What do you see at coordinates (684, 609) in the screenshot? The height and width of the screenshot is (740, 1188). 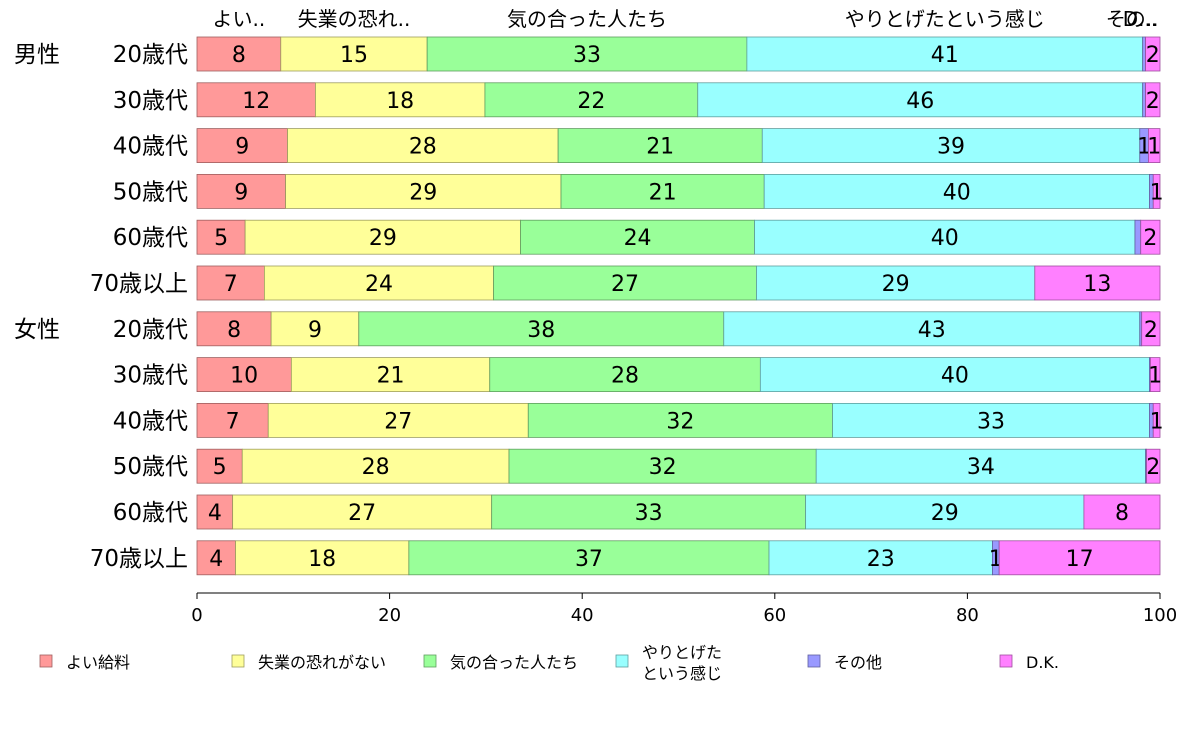 I see `x-axis: 0 20 40 60 80 100` at bounding box center [684, 609].